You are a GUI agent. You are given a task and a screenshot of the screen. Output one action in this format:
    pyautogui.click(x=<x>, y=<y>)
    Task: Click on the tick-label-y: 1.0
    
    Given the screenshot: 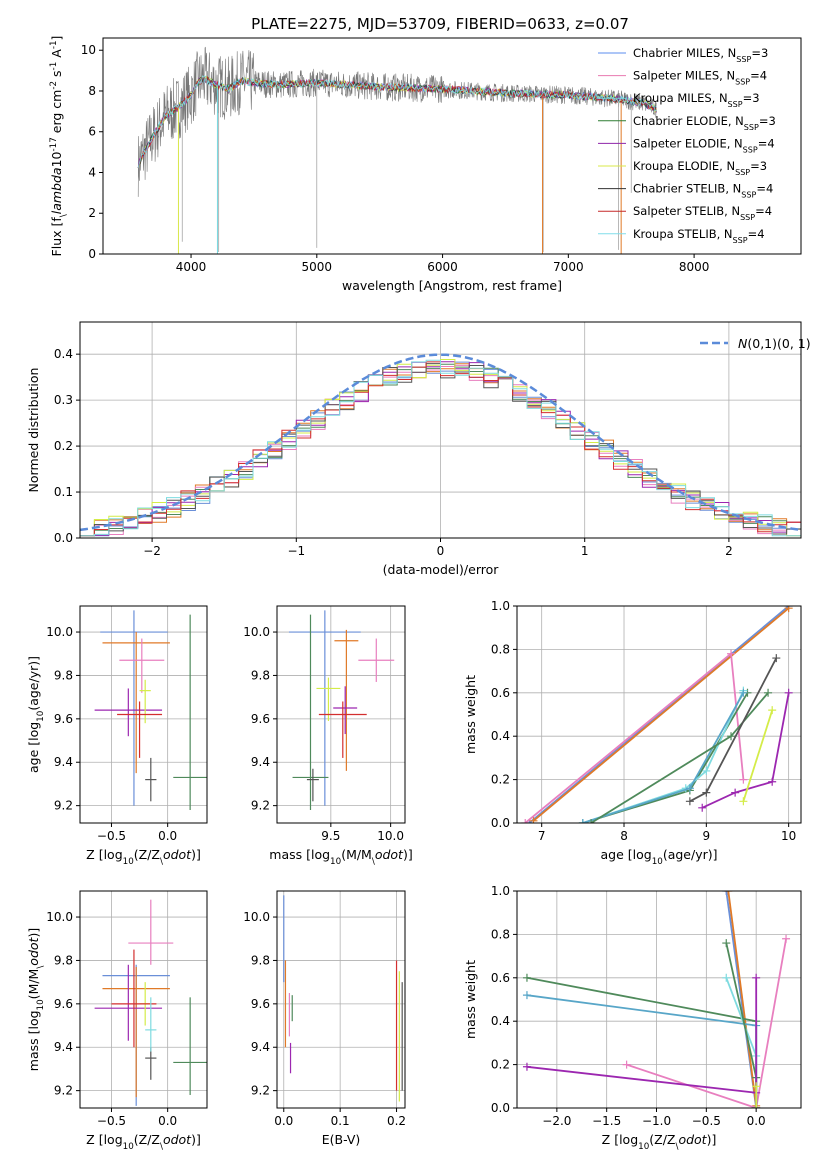 What is the action you would take?
    pyautogui.click(x=500, y=606)
    